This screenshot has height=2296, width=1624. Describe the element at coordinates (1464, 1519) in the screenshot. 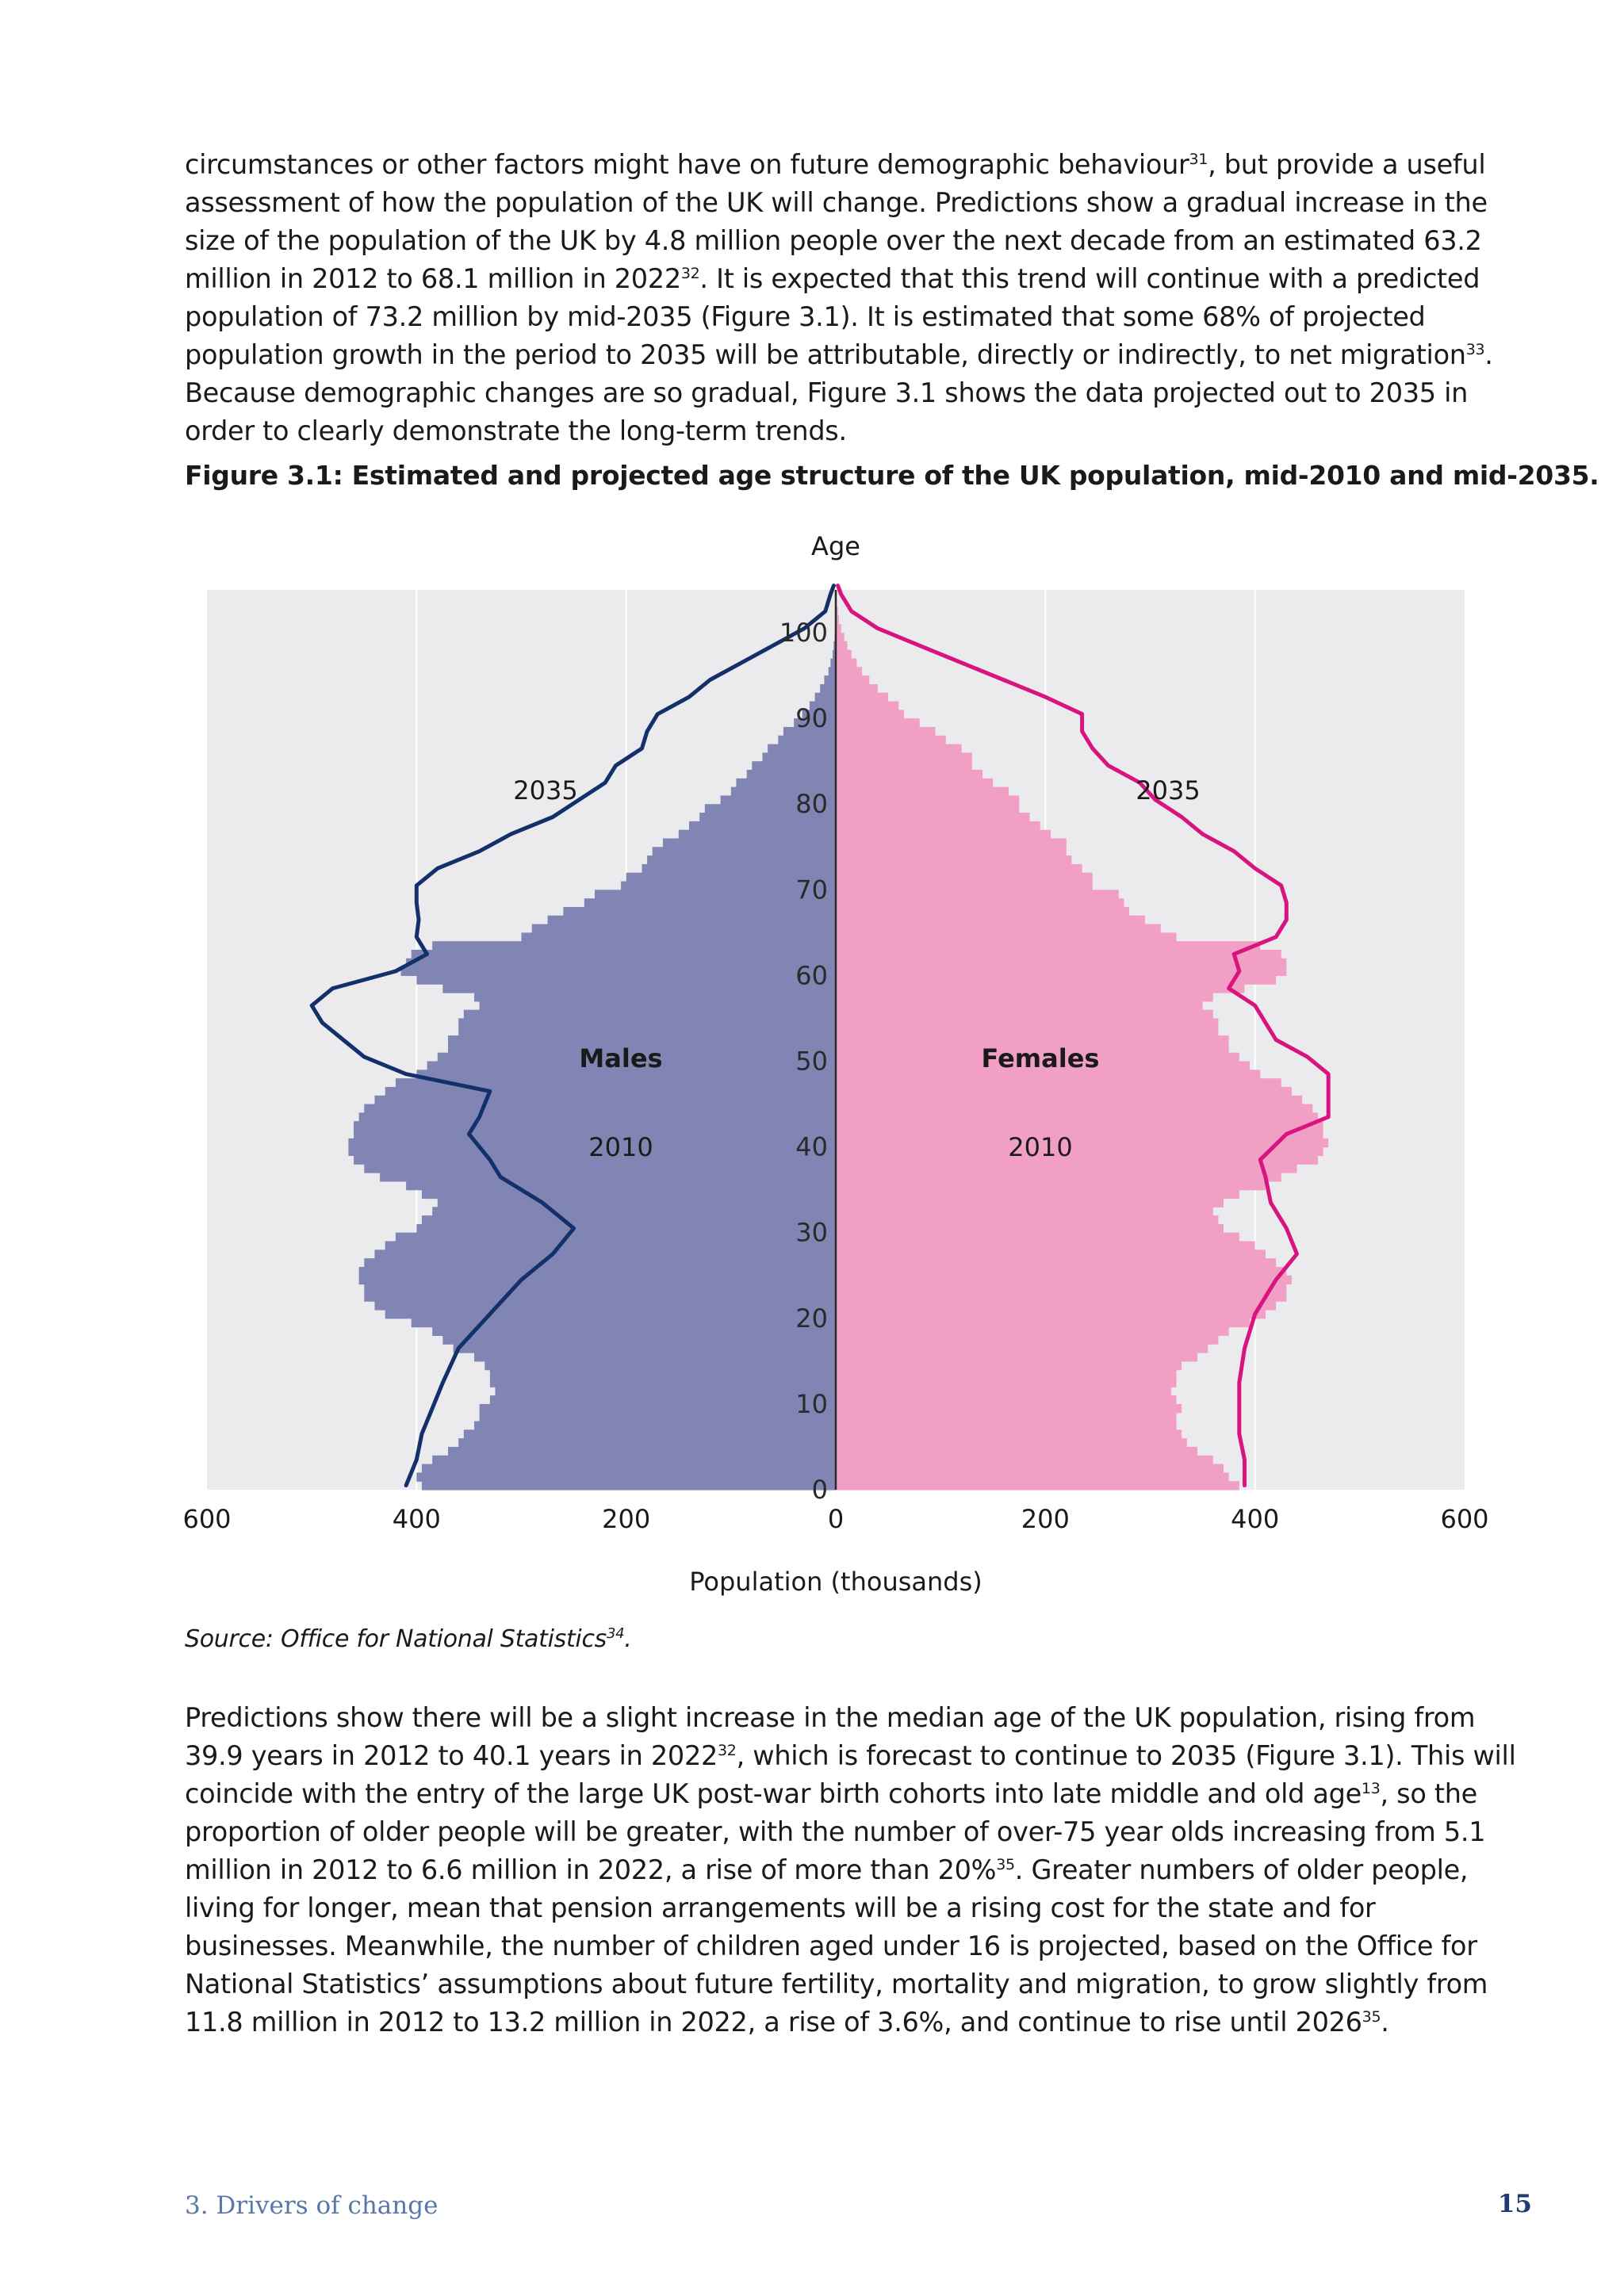

I see `population-tick-label: 600` at that location.